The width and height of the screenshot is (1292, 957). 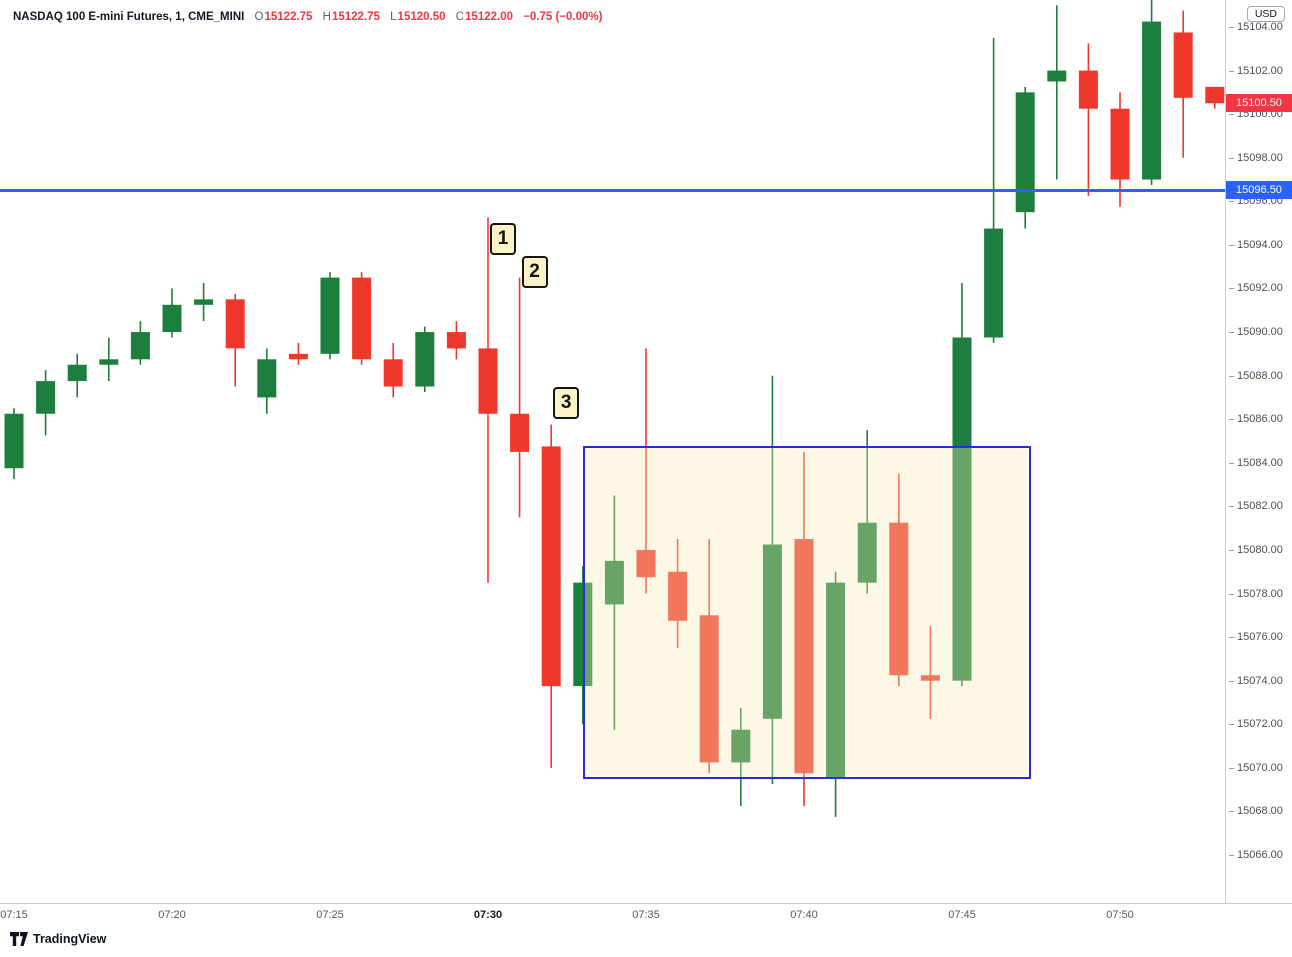 What do you see at coordinates (1256, 376) in the screenshot?
I see `price-axis-label: 15088.00` at bounding box center [1256, 376].